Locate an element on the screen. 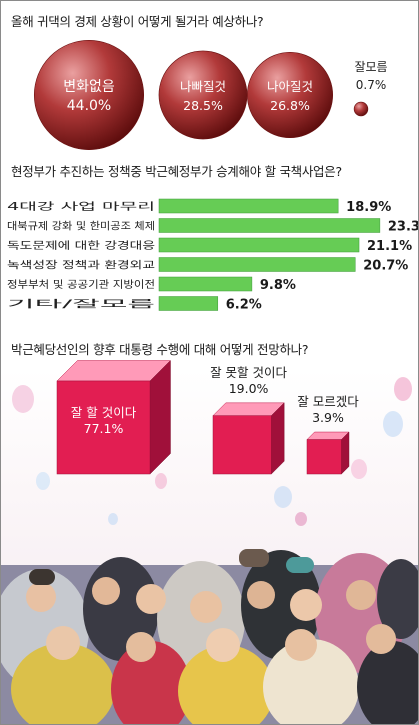  bubble-value-label: 28.5% is located at coordinates (203, 105).